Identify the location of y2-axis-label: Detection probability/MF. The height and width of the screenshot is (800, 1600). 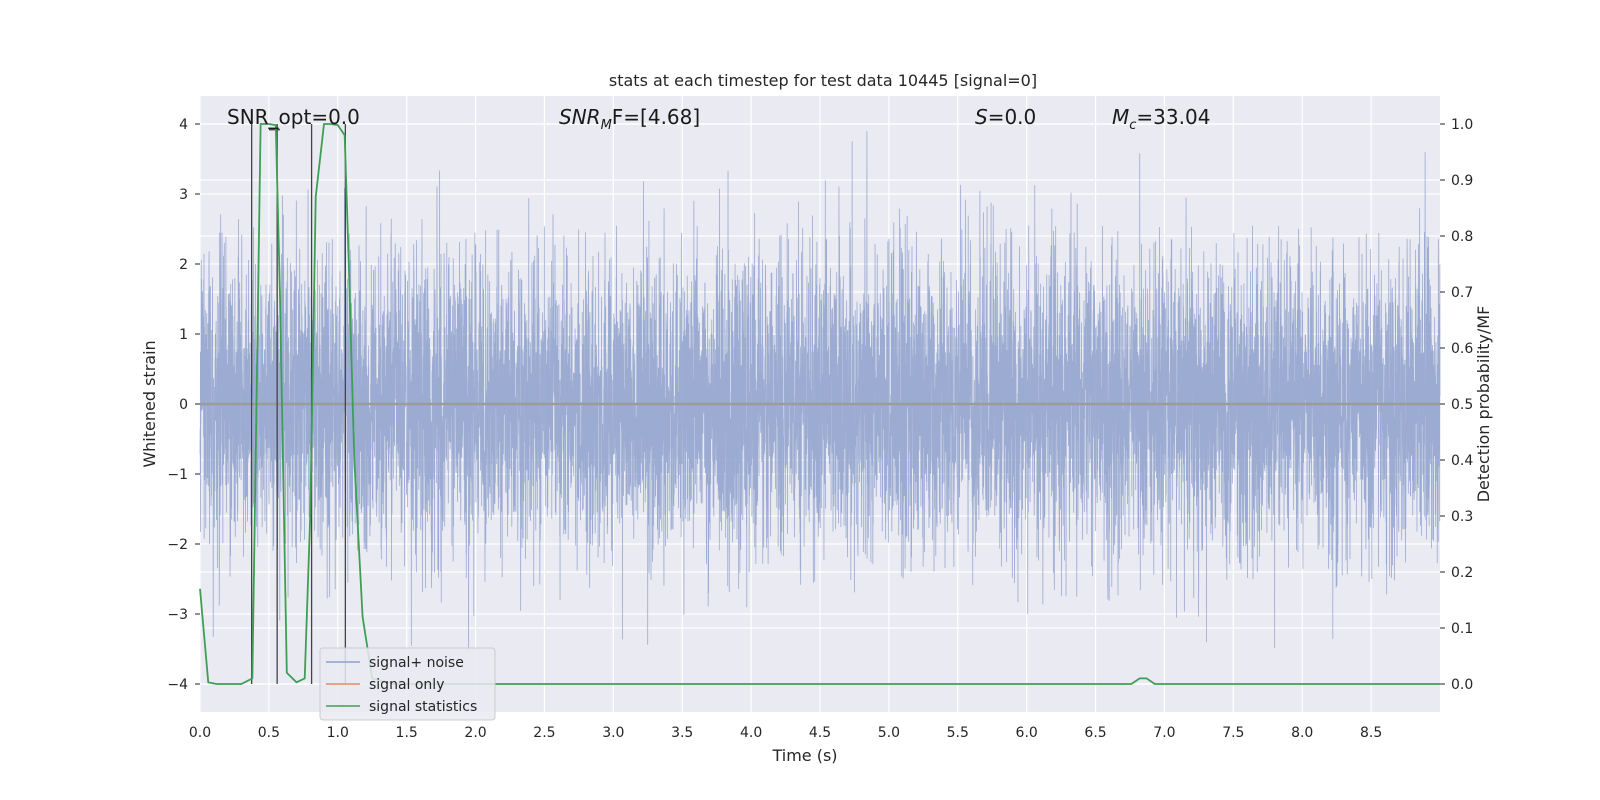
(1483, 404).